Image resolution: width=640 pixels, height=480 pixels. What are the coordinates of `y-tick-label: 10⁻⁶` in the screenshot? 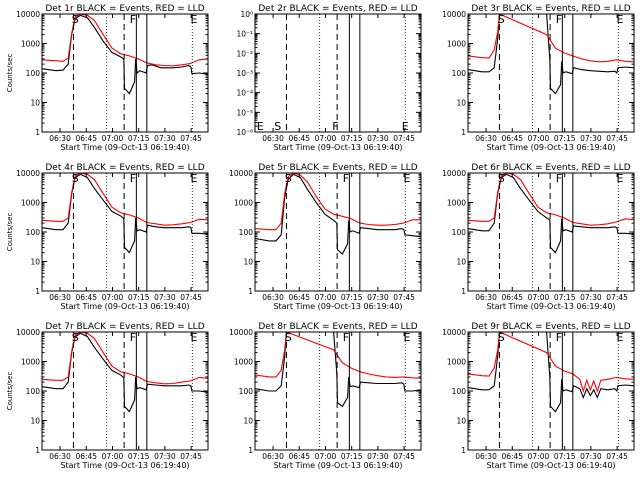 It's located at (244, 132).